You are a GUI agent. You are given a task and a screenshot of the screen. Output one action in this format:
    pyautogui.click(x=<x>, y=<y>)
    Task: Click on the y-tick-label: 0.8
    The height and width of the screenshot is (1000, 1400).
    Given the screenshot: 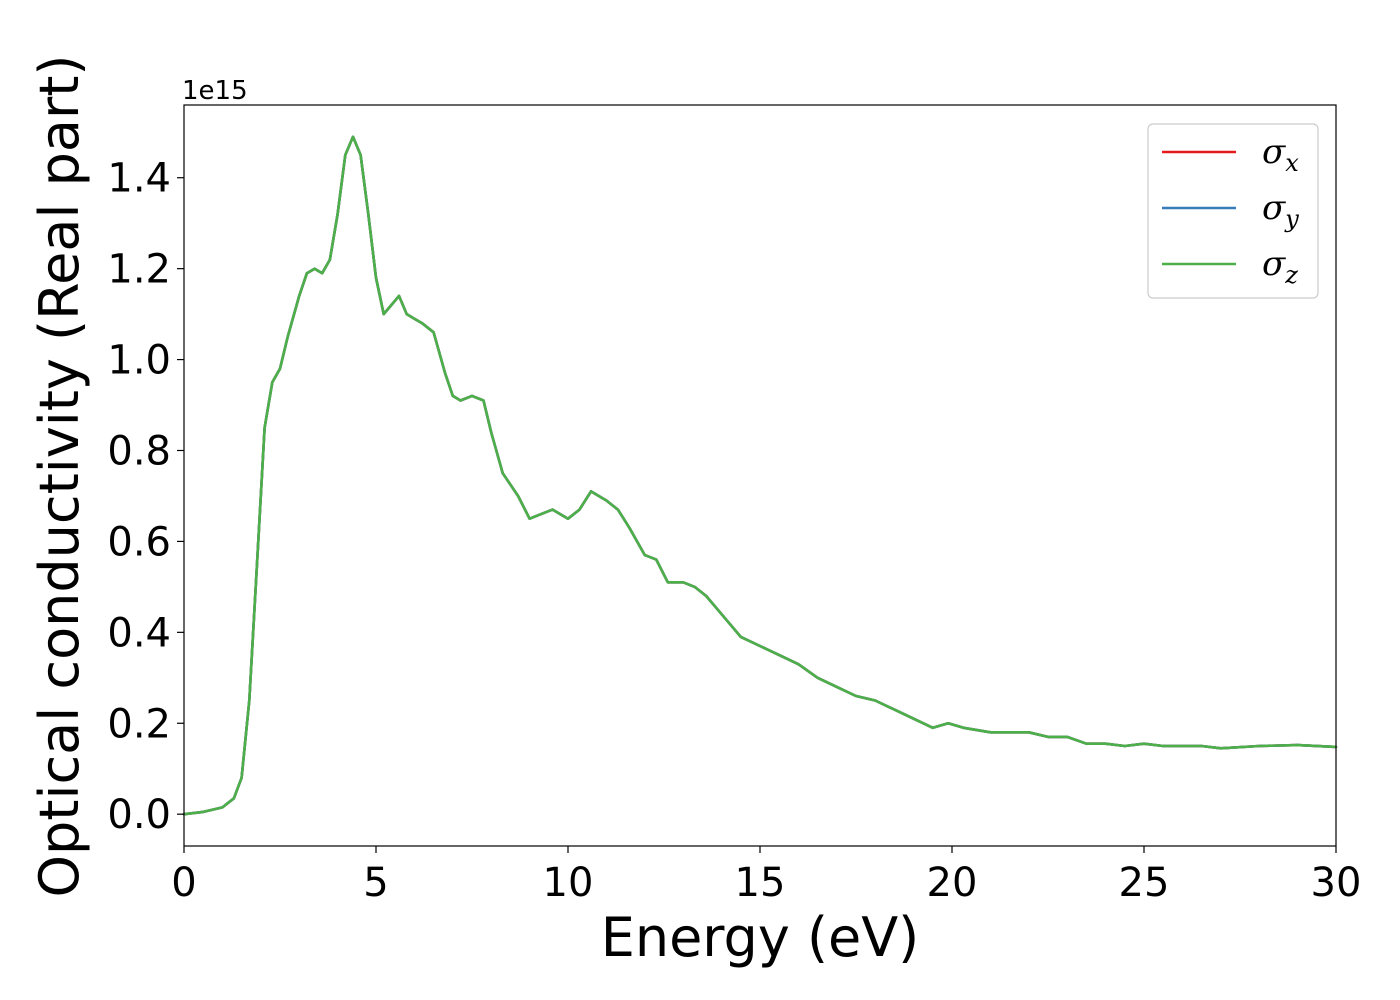 What is the action you would take?
    pyautogui.click(x=139, y=451)
    